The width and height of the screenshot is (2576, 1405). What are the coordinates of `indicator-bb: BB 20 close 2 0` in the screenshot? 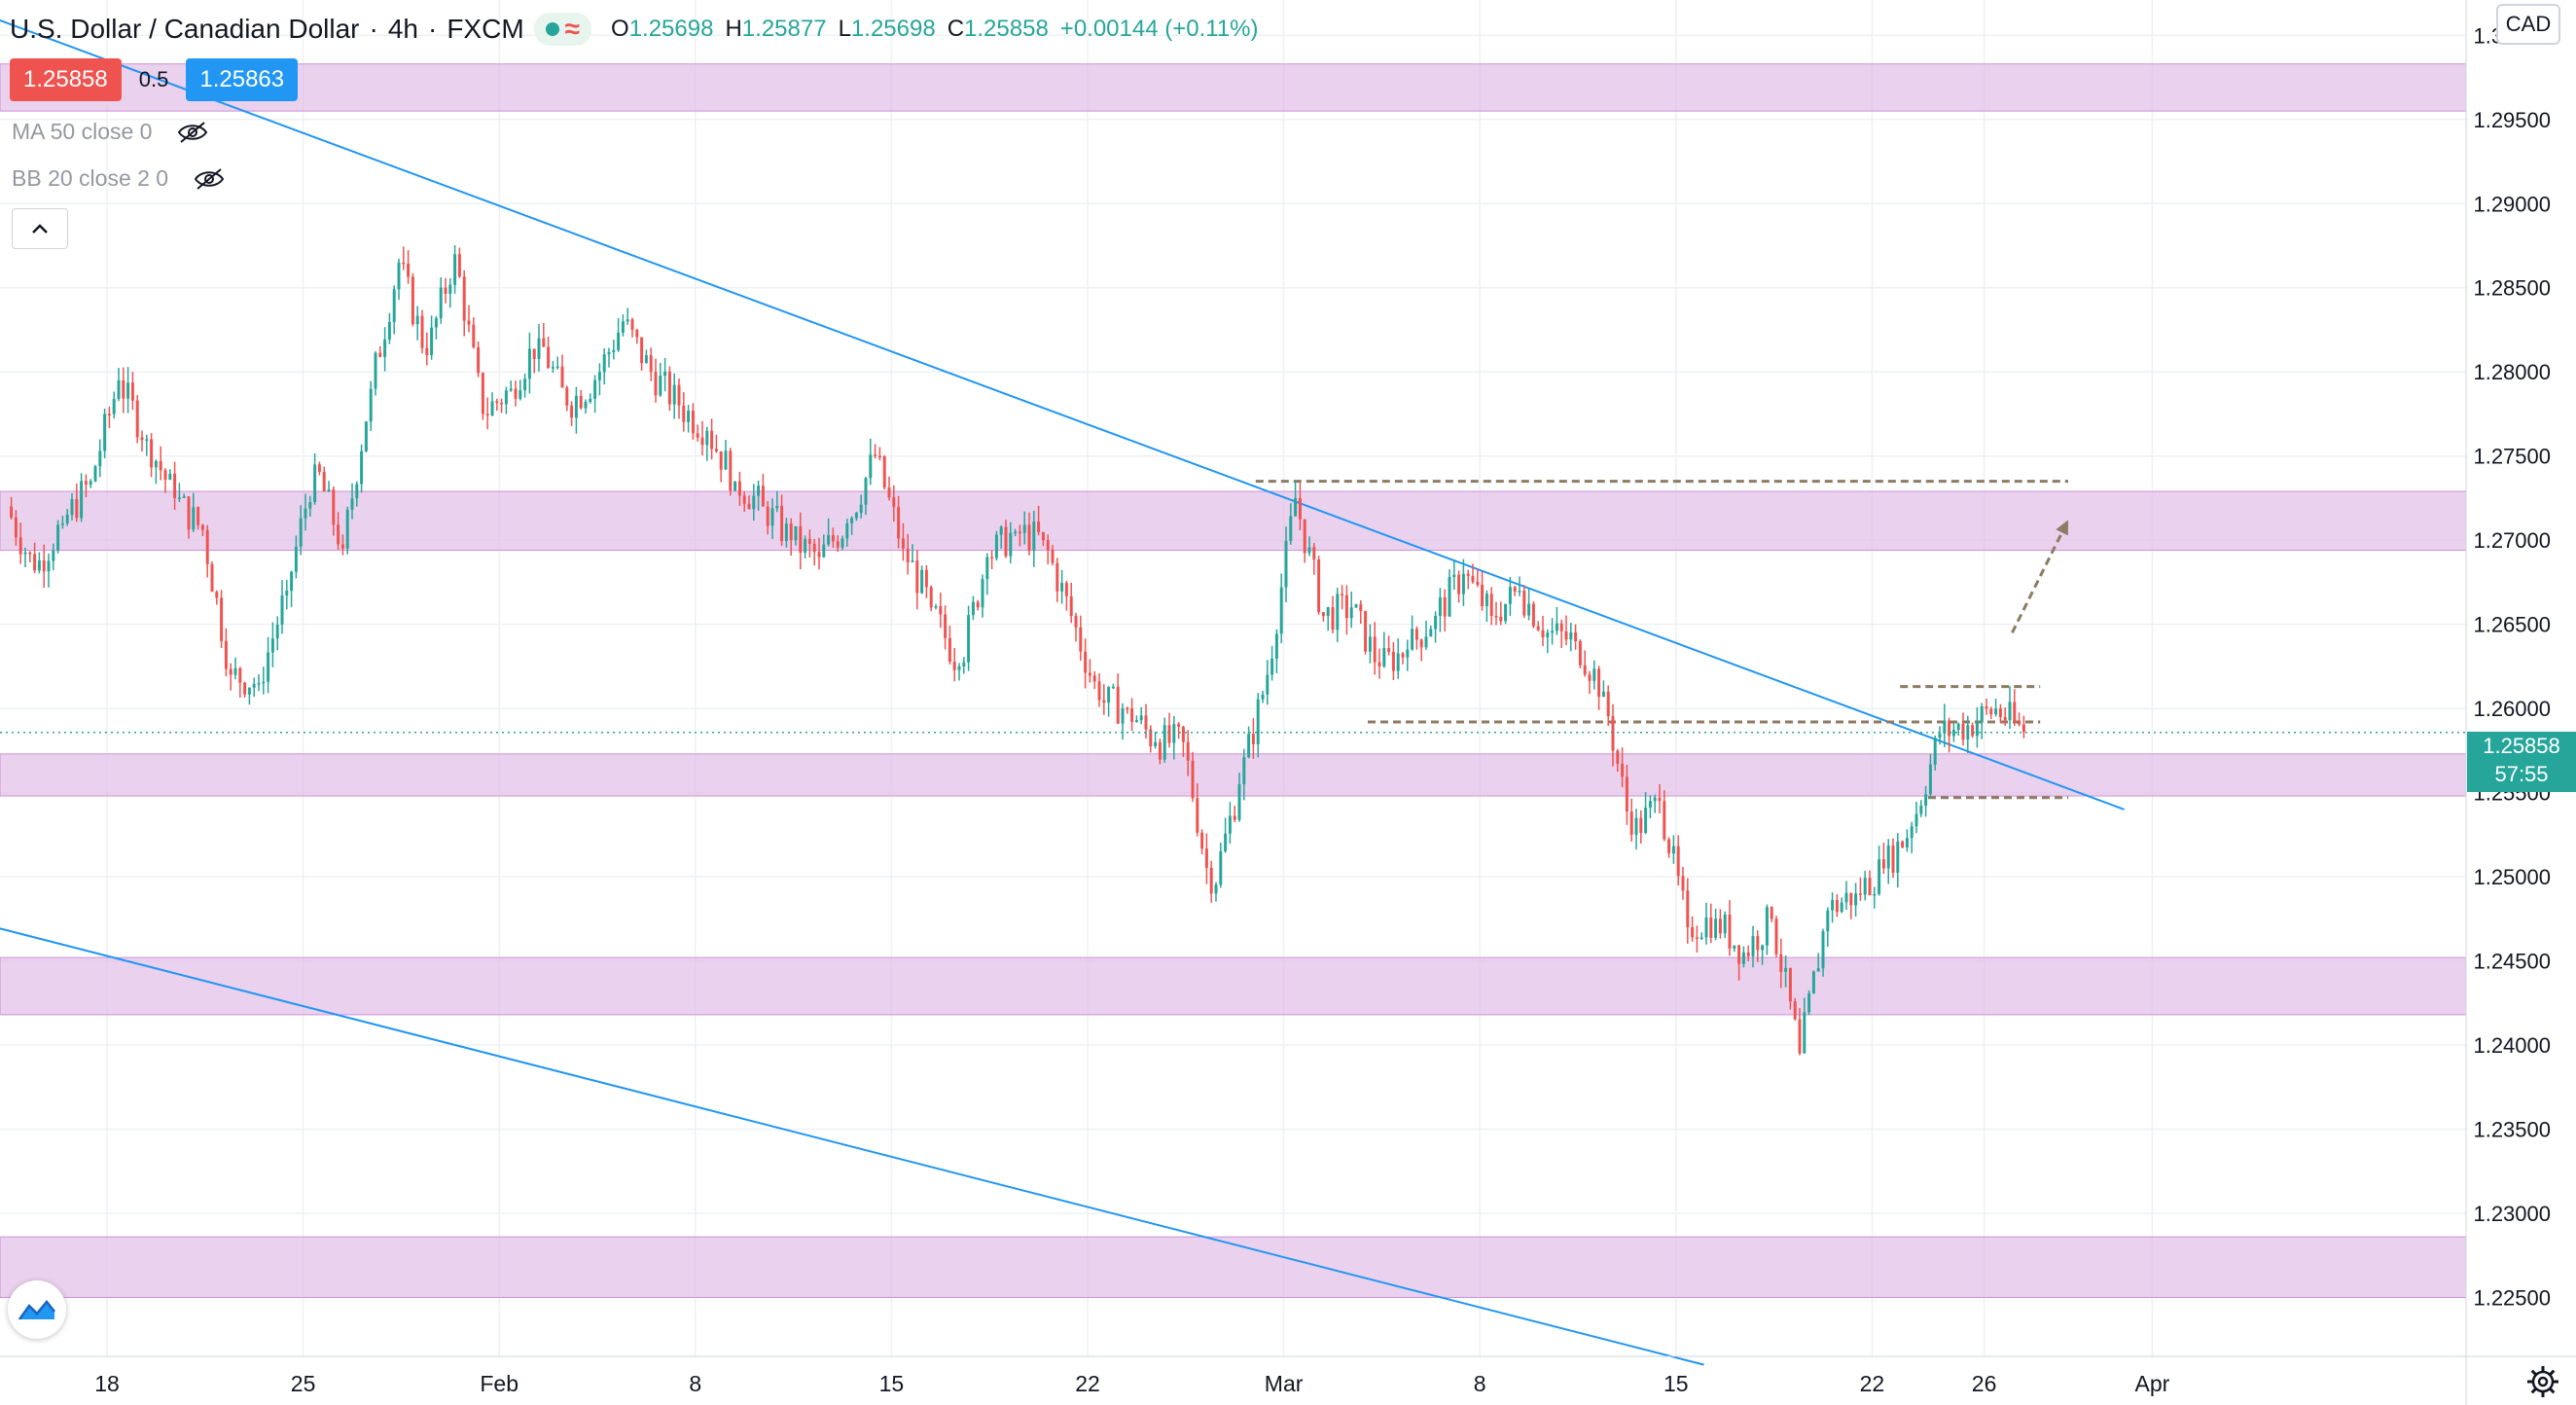 It's located at (118, 178).